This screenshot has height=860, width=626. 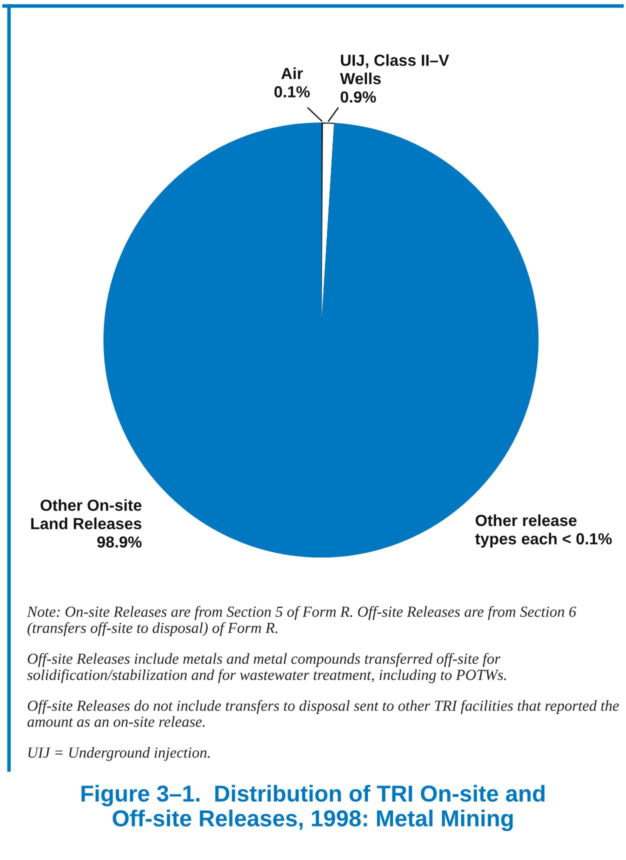 I want to click on text: Note: On-site Releases are from Section 5 of Form R. Off-site Releases are from Section 6 (transfers off-site to disposal) of Form R., so click(x=301, y=621).